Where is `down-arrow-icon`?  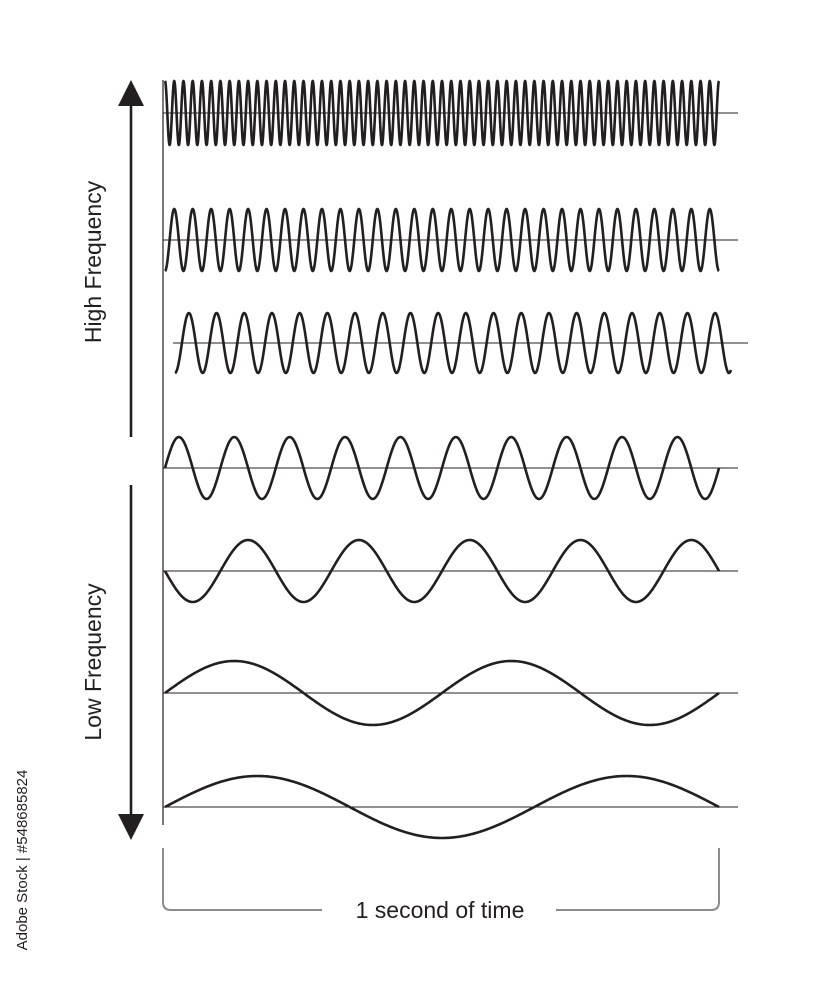 down-arrow-icon is located at coordinates (131, 827).